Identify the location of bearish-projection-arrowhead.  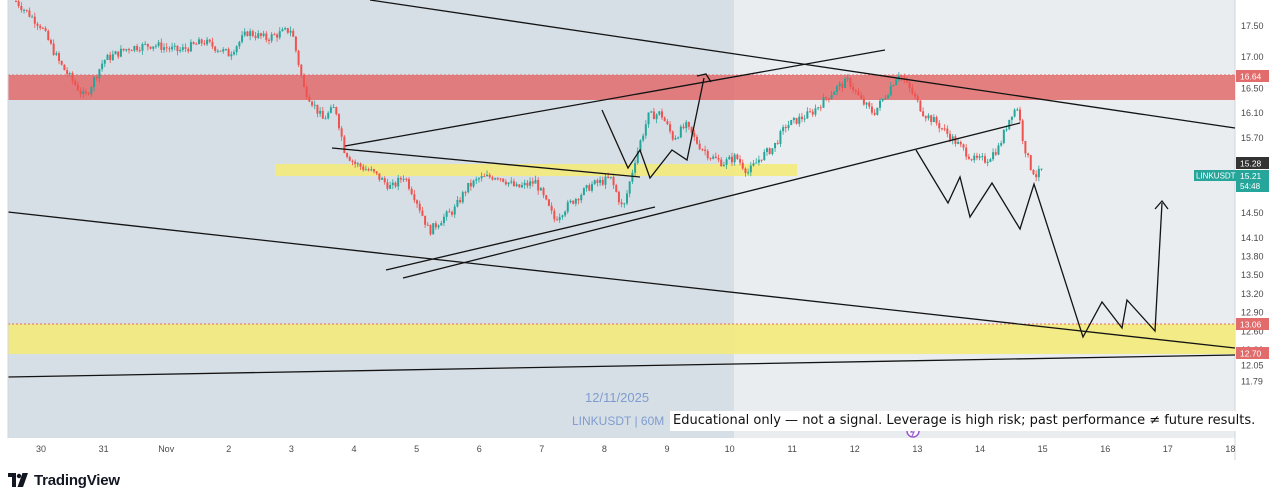
(1161, 204).